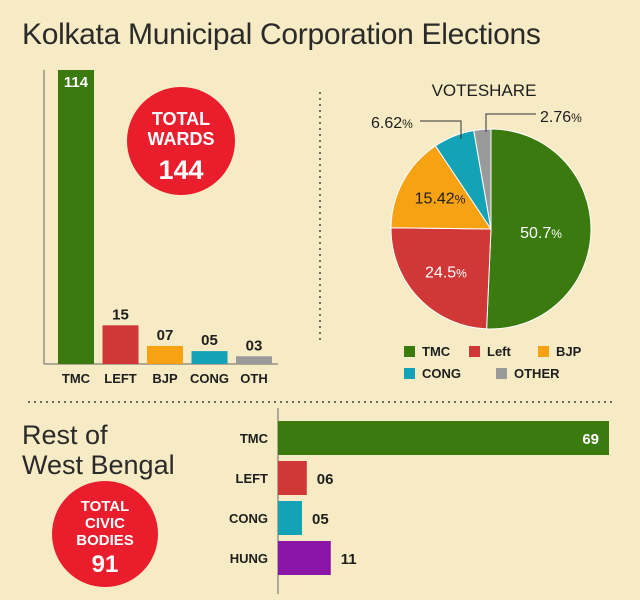 The width and height of the screenshot is (640, 600). I want to click on civic-bar-left, so click(292, 478).